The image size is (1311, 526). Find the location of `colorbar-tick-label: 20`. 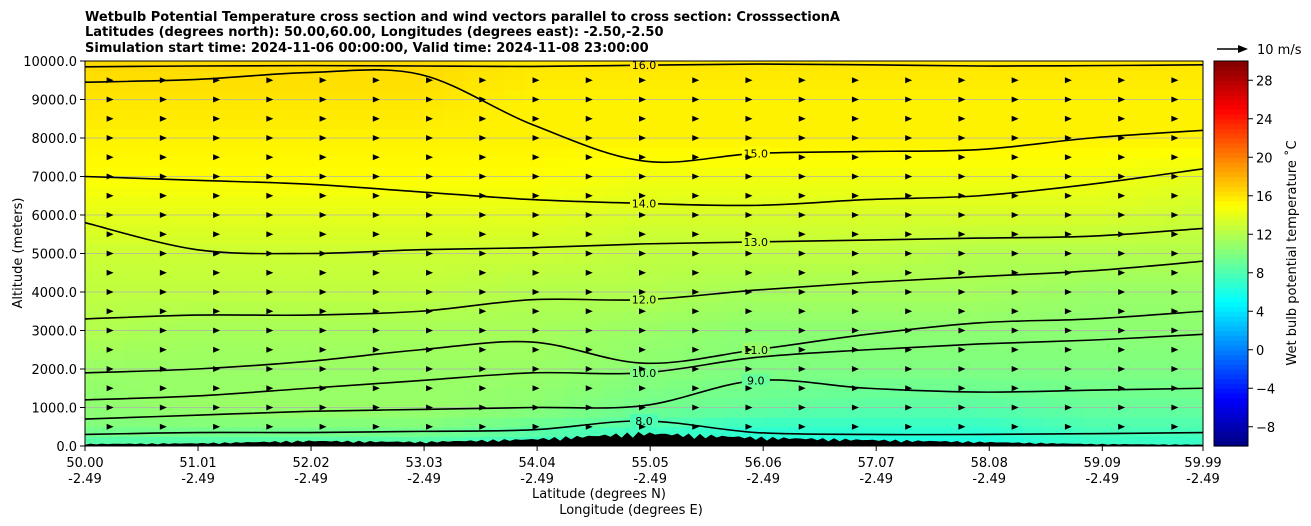

colorbar-tick-label: 20 is located at coordinates (1264, 158).